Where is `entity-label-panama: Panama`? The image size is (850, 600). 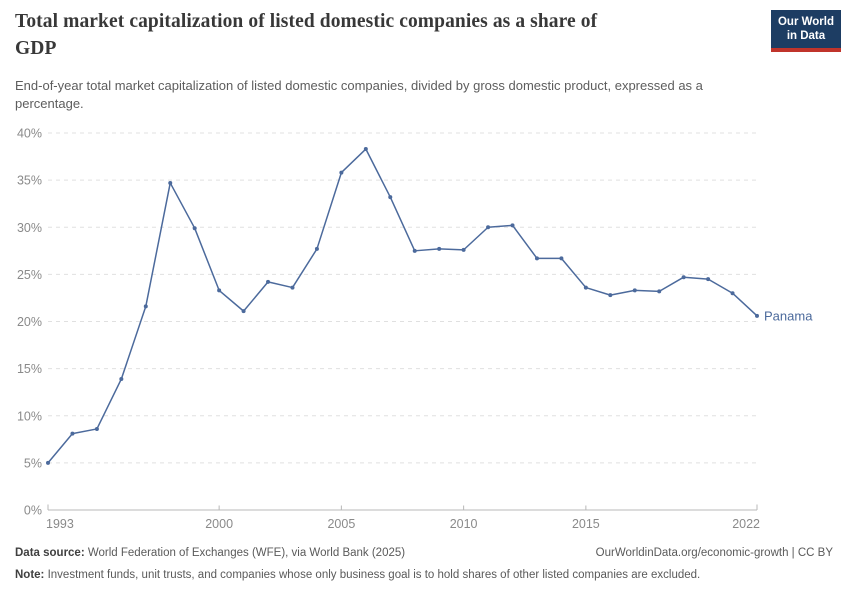
entity-label-panama: Panama is located at coordinates (788, 315).